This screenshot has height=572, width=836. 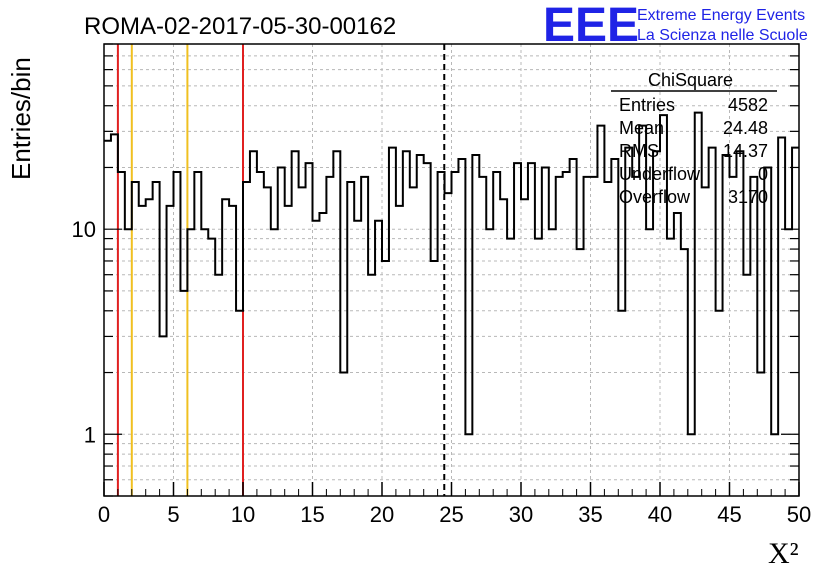 I want to click on stats-title: ChiSquare, so click(x=690, y=80).